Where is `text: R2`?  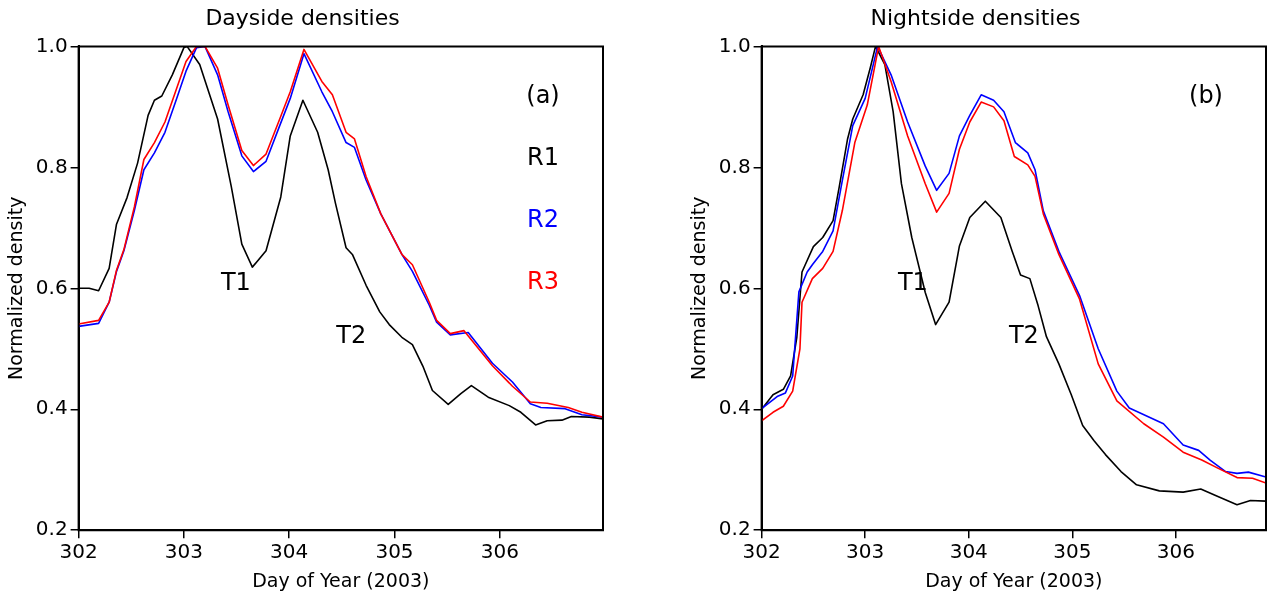 text: R2 is located at coordinates (543, 218).